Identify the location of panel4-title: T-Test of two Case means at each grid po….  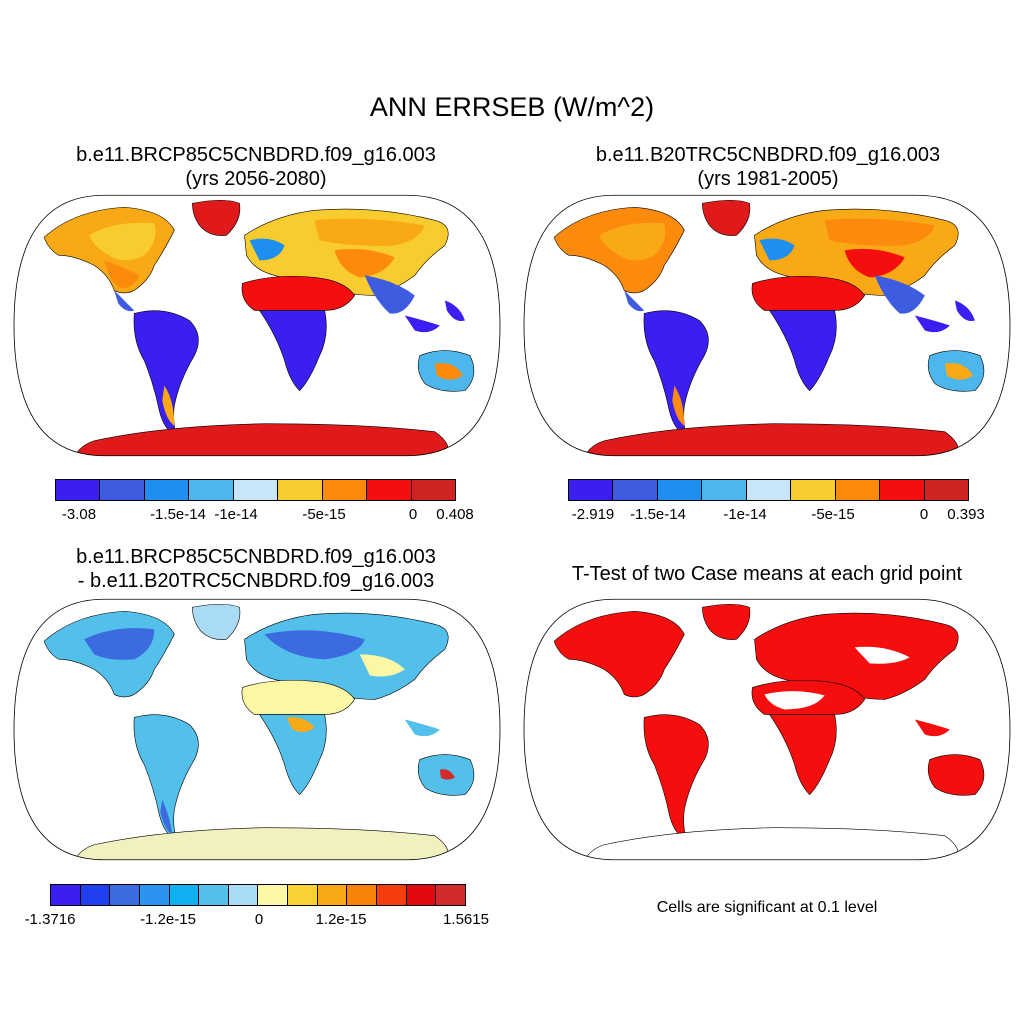
(767, 574).